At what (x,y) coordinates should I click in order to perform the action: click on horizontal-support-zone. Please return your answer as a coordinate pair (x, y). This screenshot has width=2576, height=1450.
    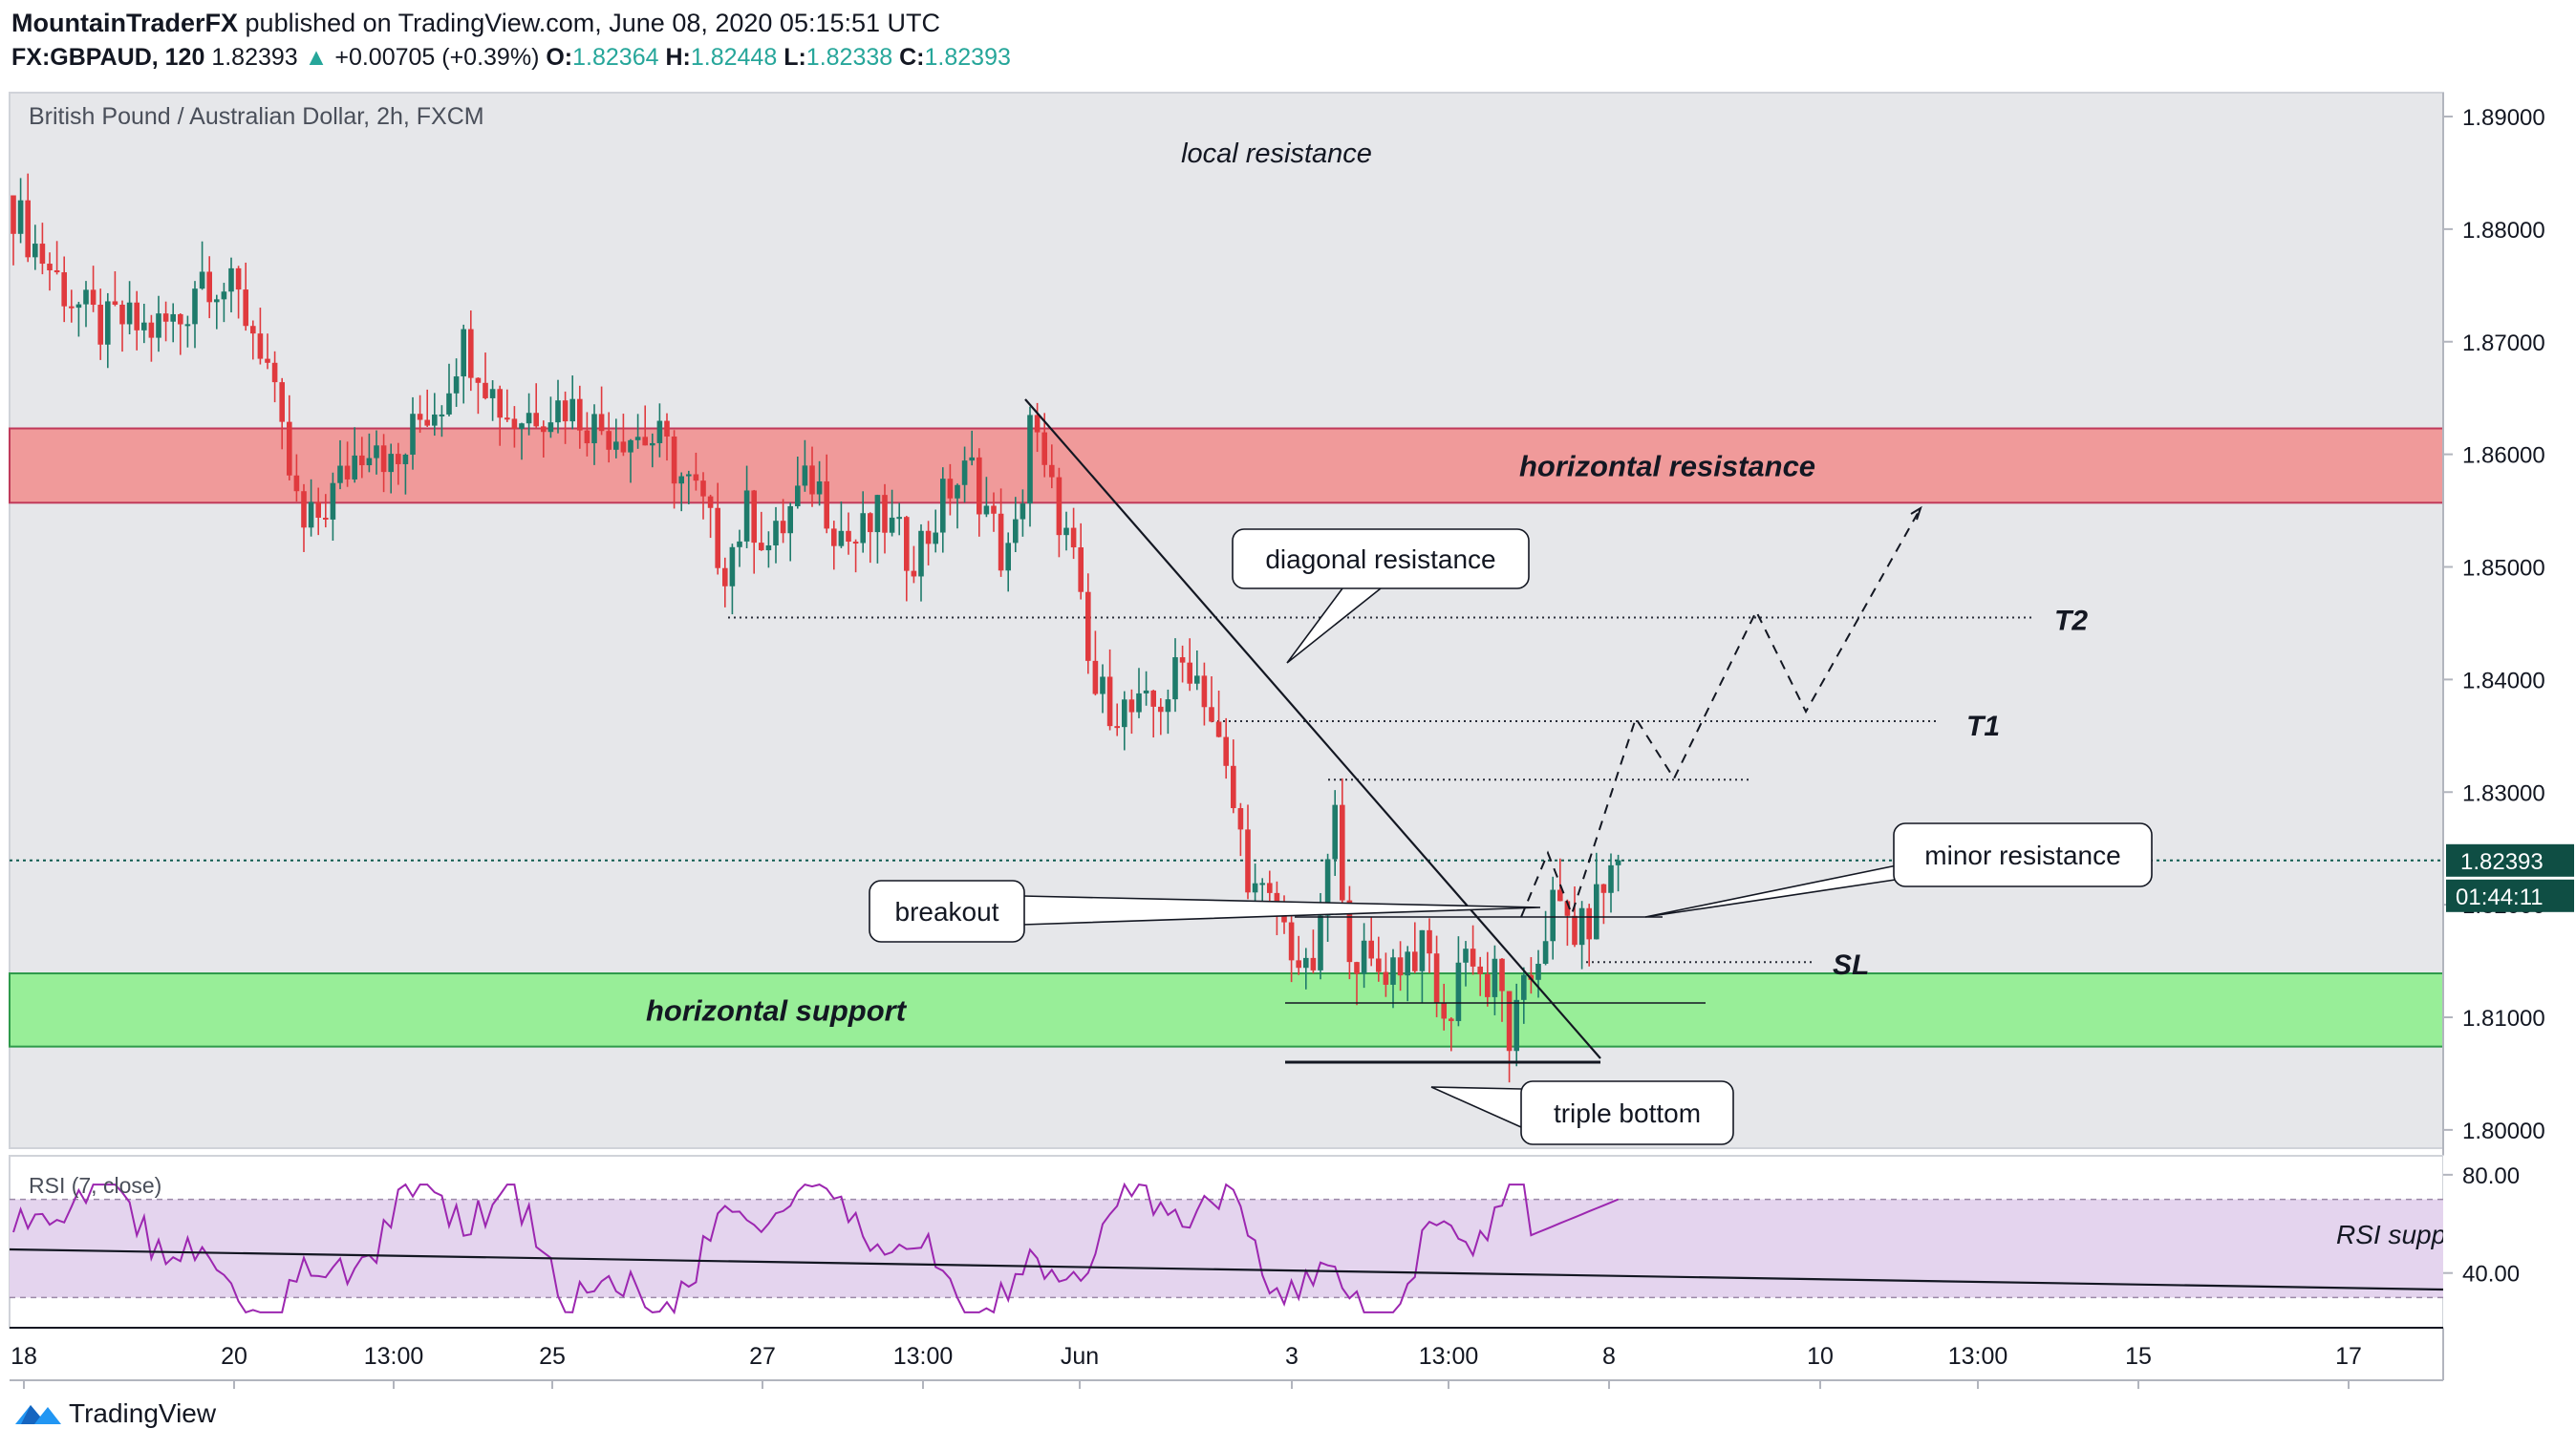
    Looking at the image, I should click on (1226, 1010).